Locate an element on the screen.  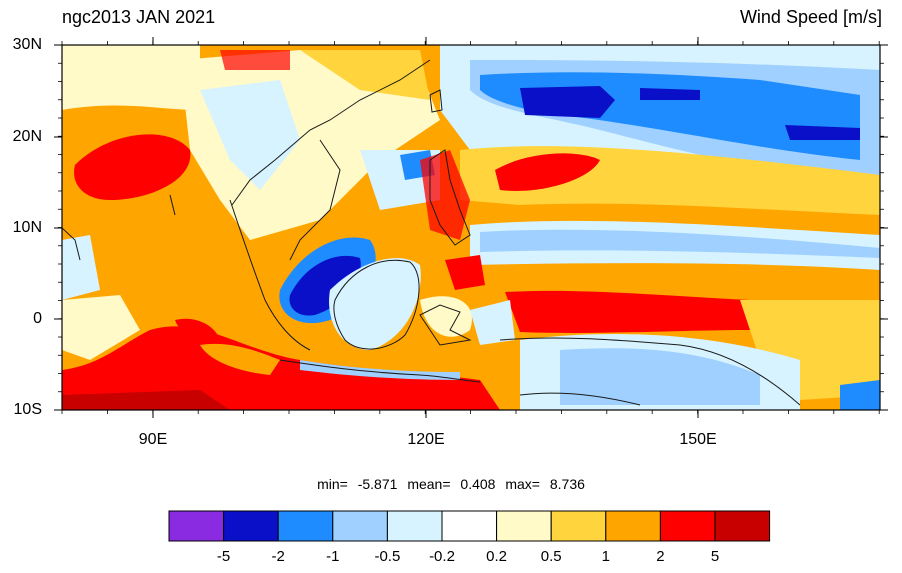
lon-label-90e: 90E is located at coordinates (153, 439).